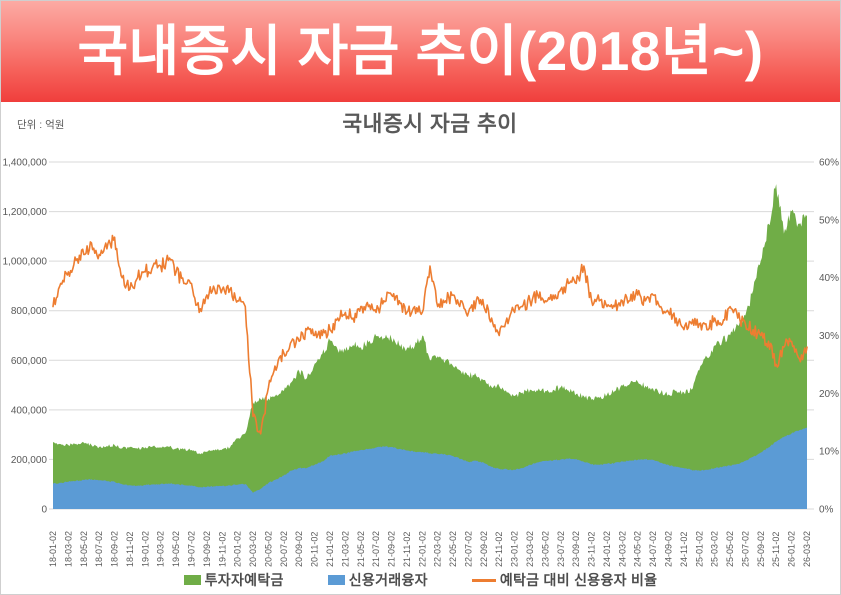  I want to click on y-axis-right-labels: 0% 10% 20% 30% 40% 50% 60%, so click(829, 337).